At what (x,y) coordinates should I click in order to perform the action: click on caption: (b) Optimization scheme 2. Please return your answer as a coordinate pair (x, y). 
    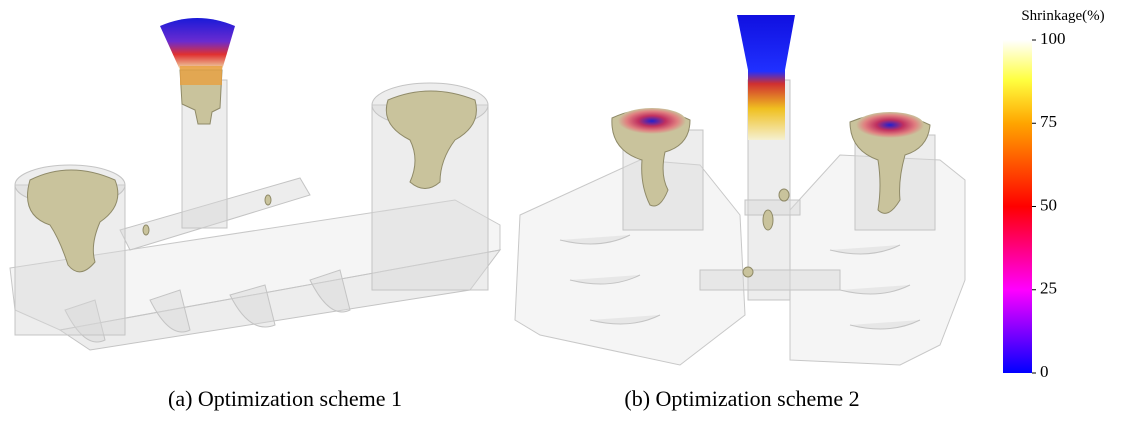
    Looking at the image, I should click on (741, 398).